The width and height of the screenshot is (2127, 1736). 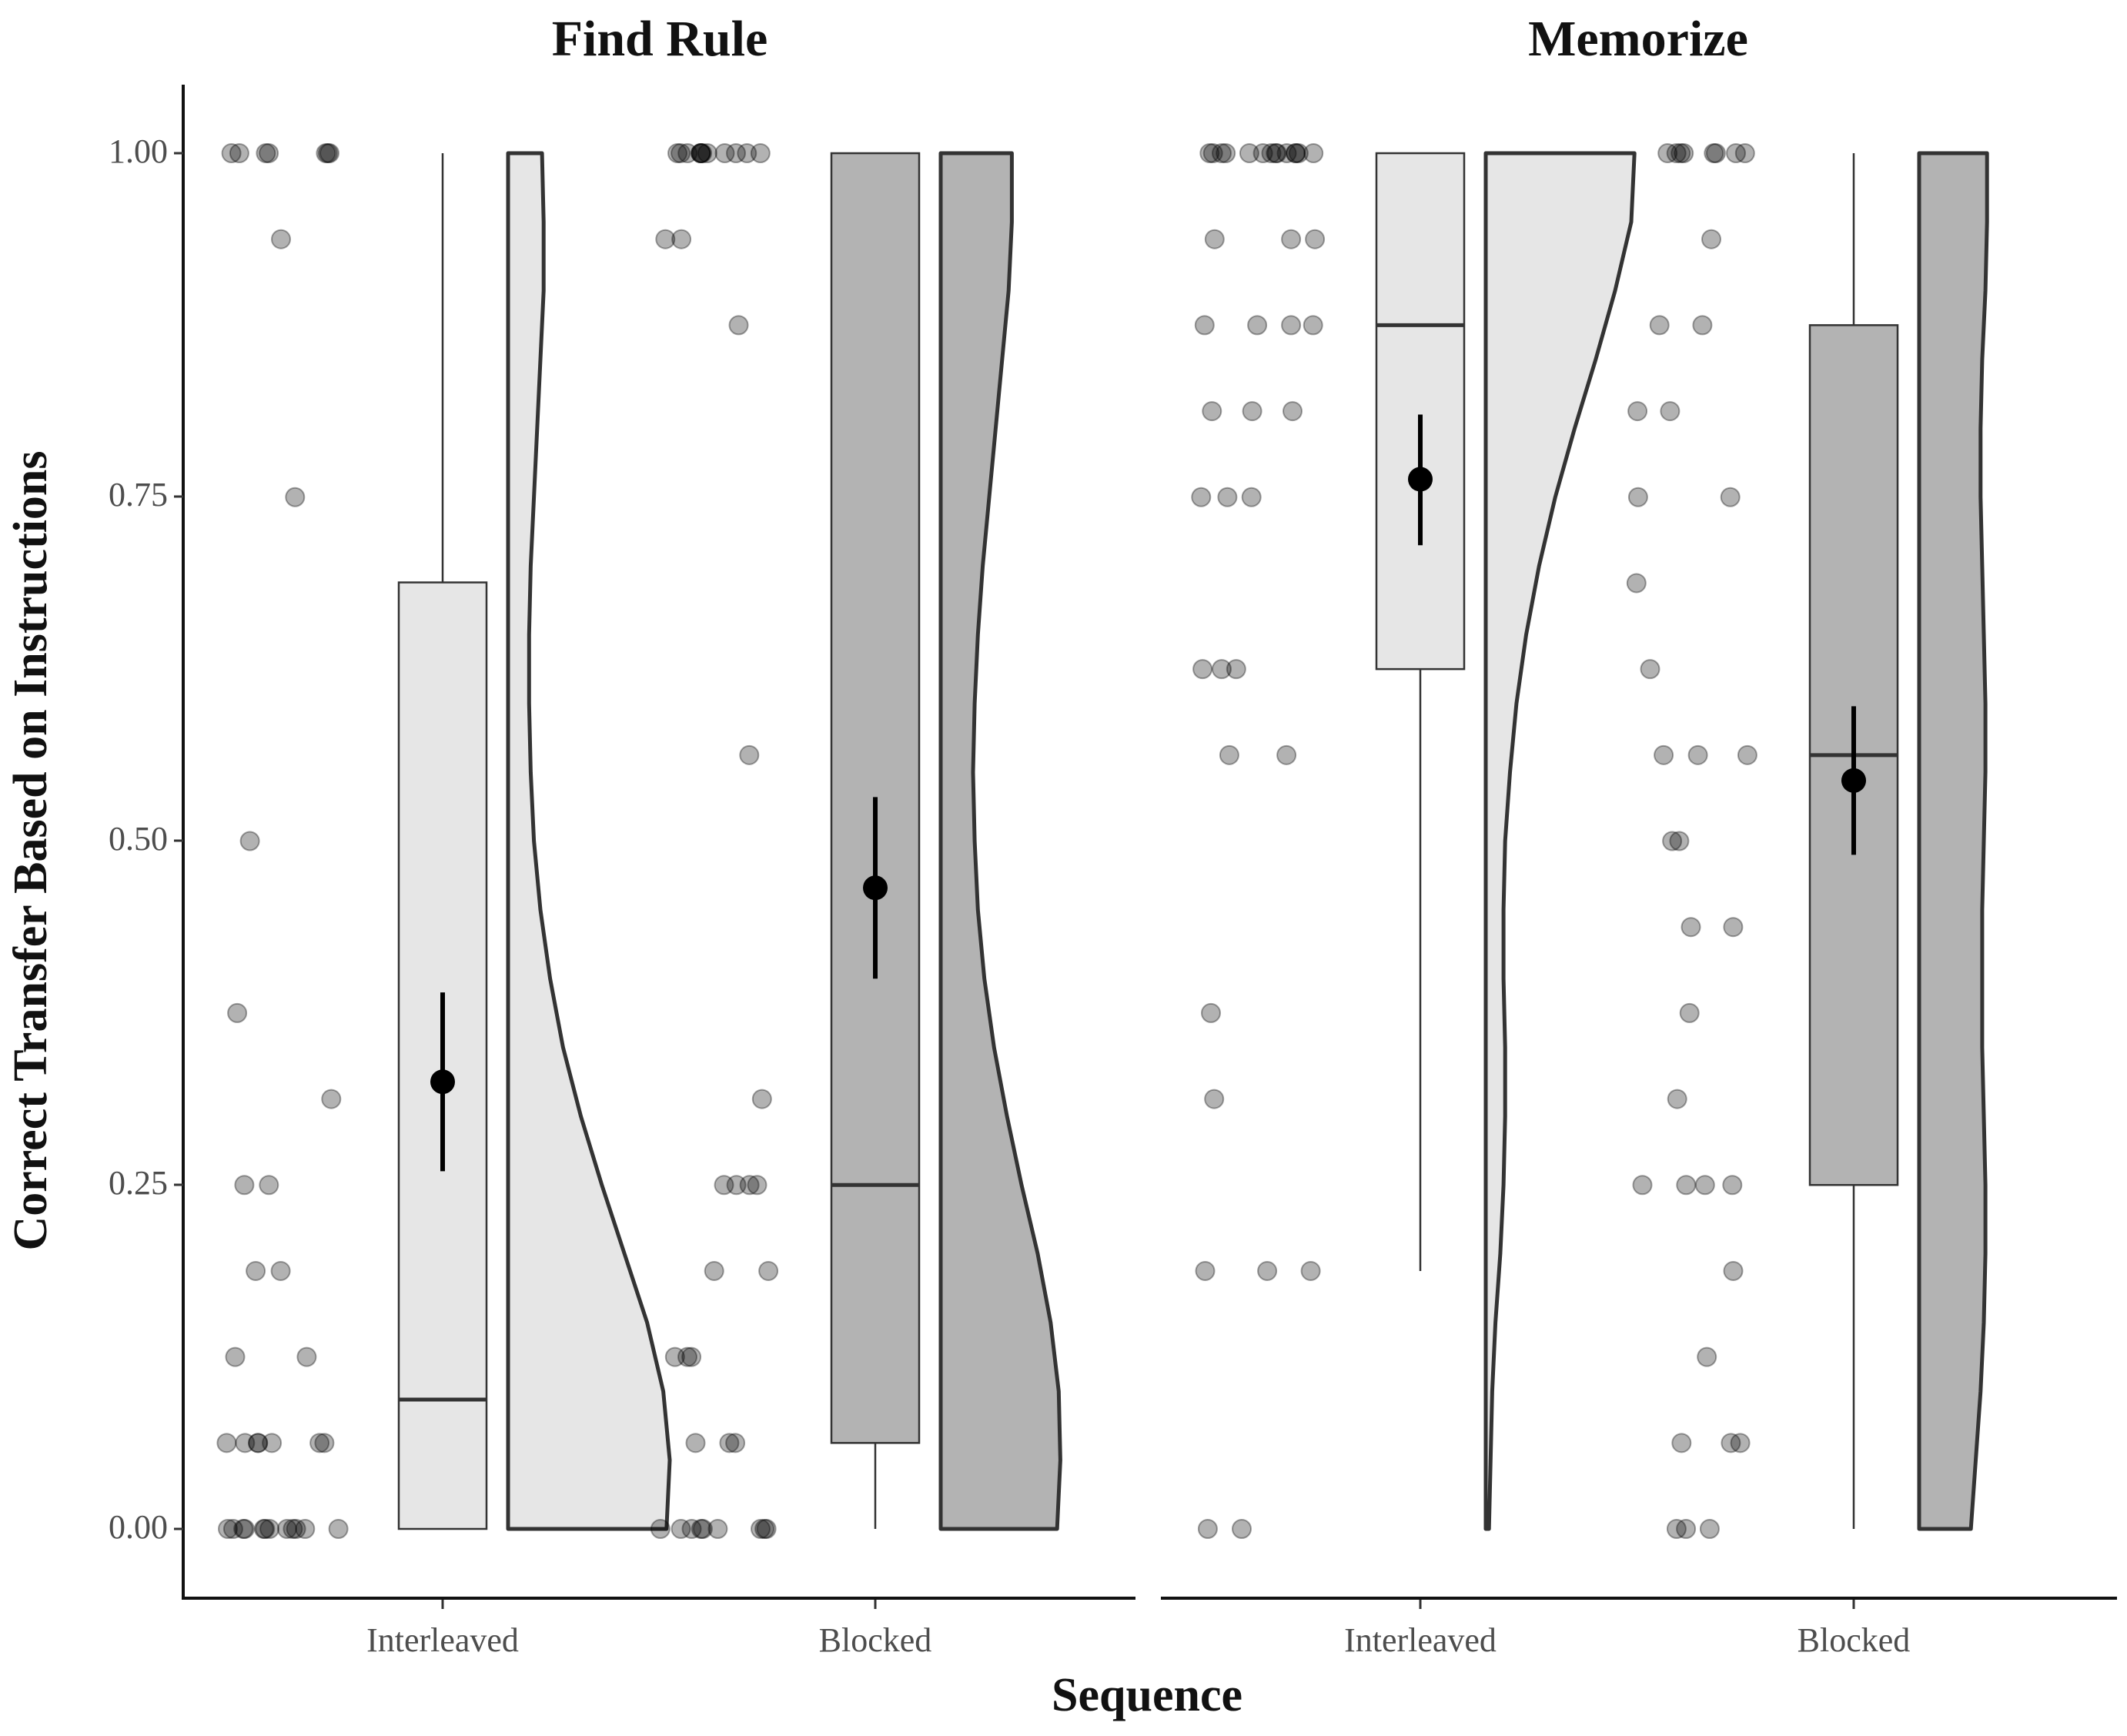 I want to click on x-tick-label-interleaved-find-rule: Interleaved, so click(x=442, y=1640).